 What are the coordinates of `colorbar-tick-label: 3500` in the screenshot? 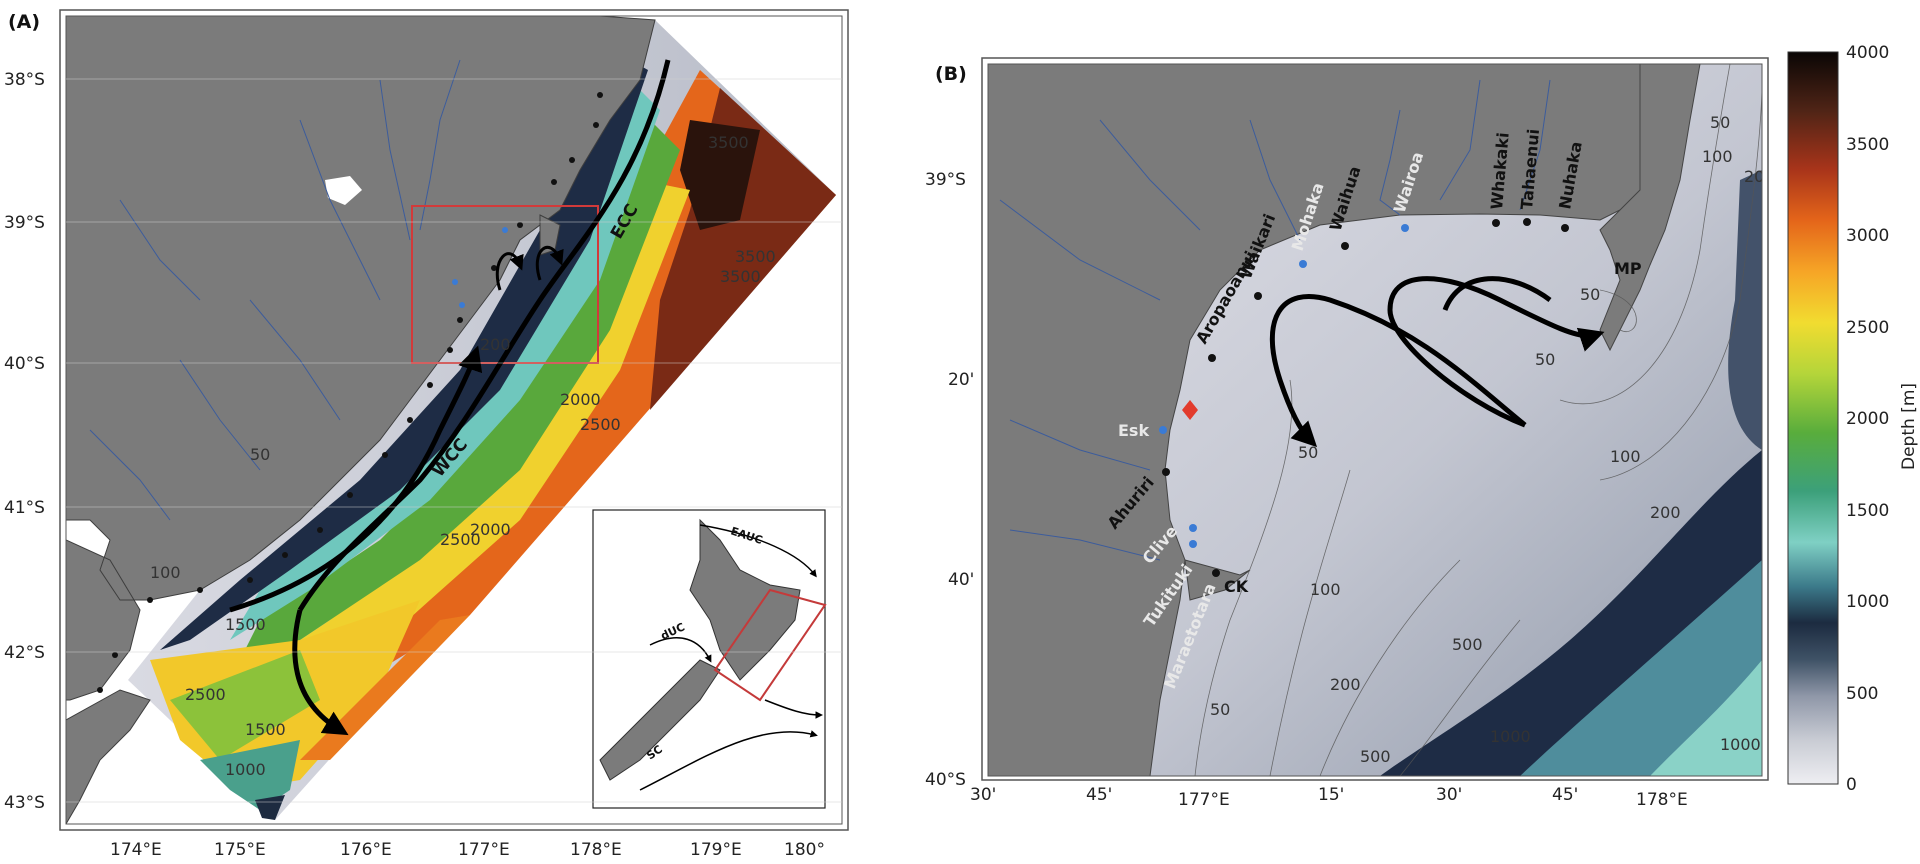 It's located at (1867, 145).